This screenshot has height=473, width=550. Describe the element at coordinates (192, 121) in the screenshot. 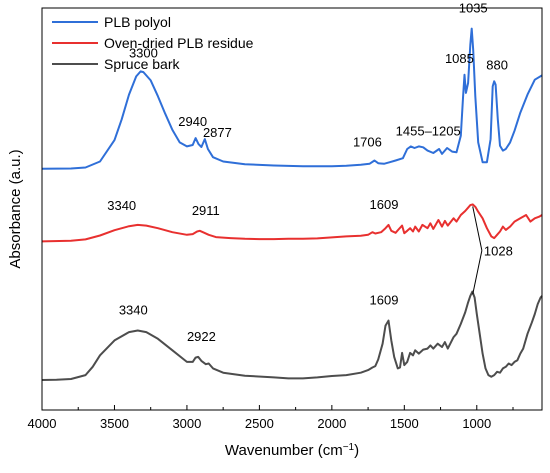

I see `peak-label-2: 2940` at that location.